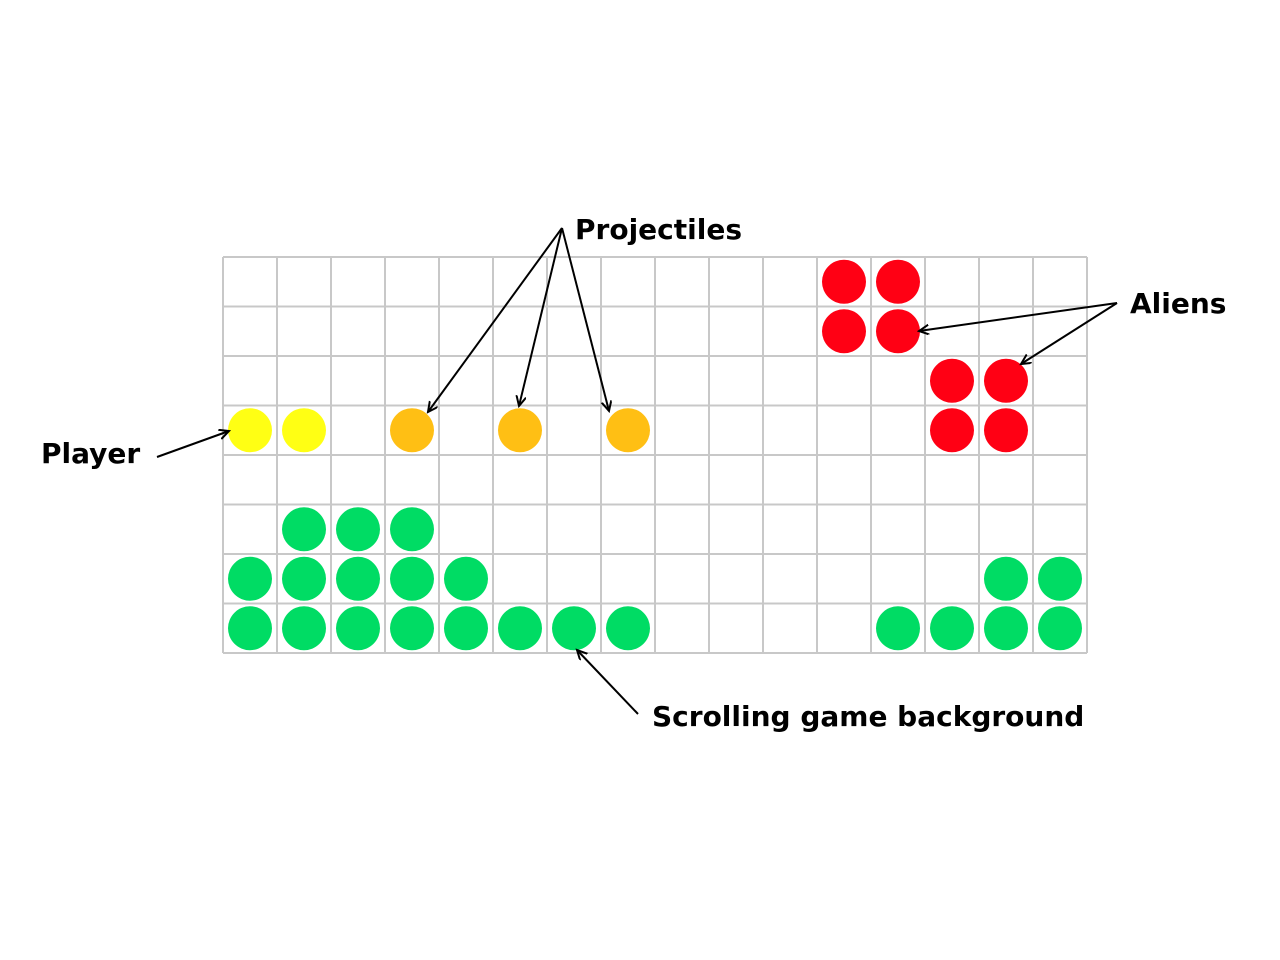  What do you see at coordinates (608, 682) in the screenshot?
I see `background-arrow` at bounding box center [608, 682].